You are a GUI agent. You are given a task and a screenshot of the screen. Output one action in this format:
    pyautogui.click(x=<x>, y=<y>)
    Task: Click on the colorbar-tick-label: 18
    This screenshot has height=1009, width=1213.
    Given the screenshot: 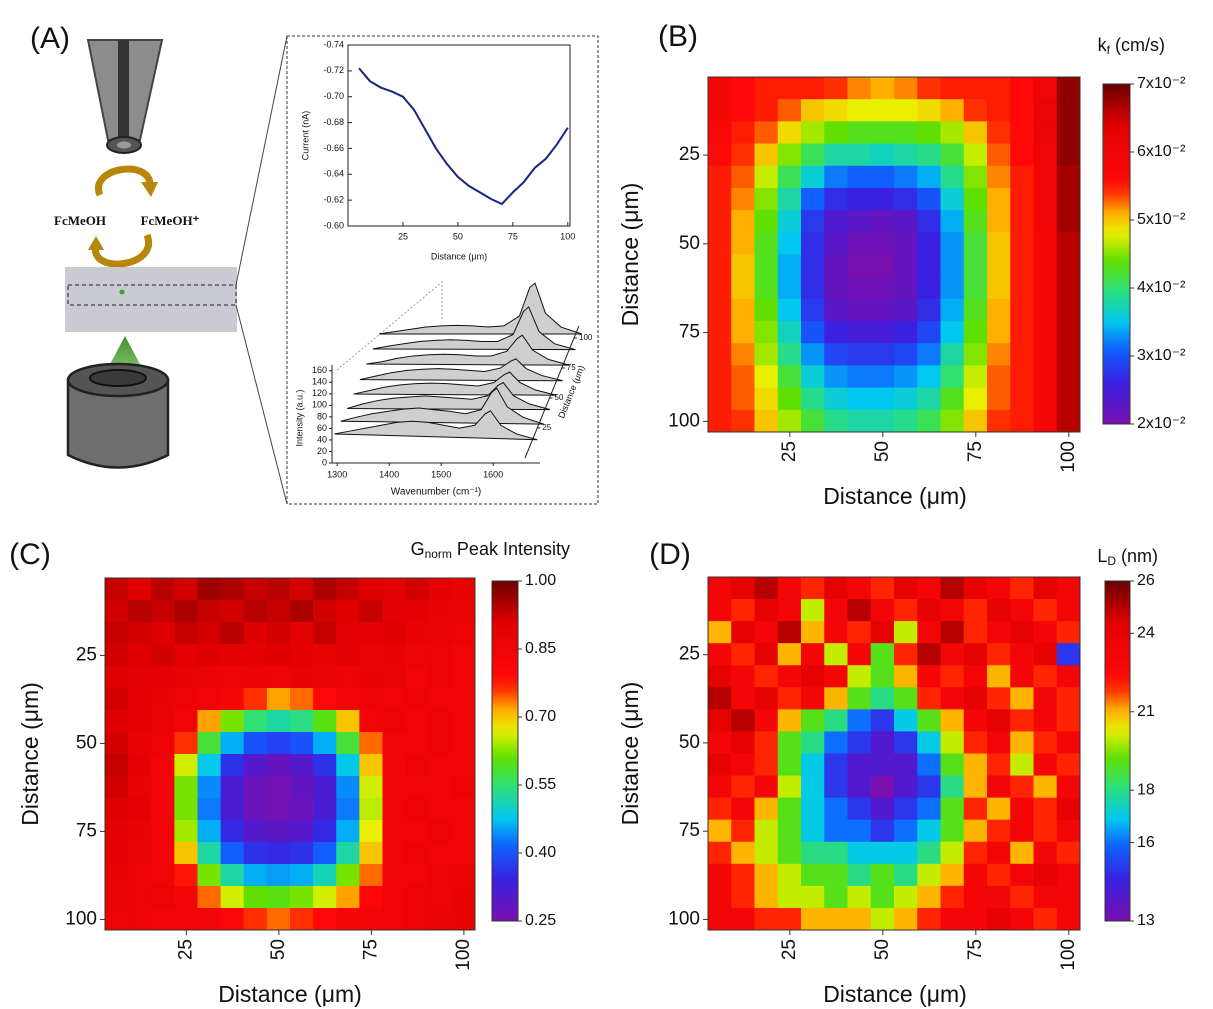 What is the action you would take?
    pyautogui.click(x=1146, y=789)
    